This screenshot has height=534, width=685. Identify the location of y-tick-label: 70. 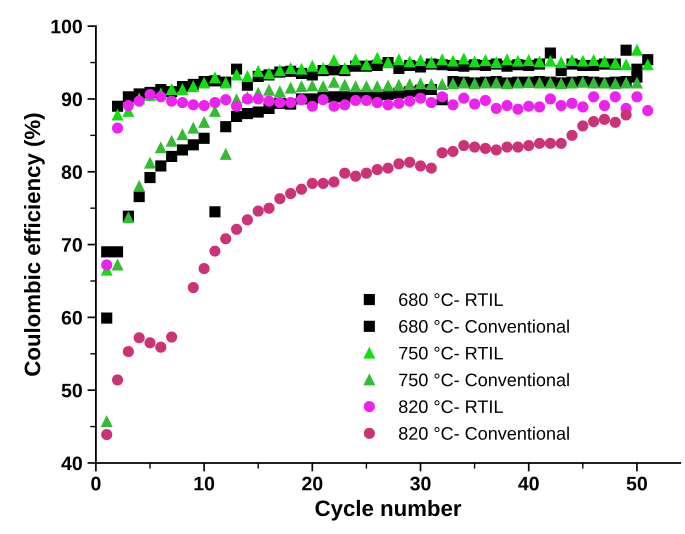
(72, 245).